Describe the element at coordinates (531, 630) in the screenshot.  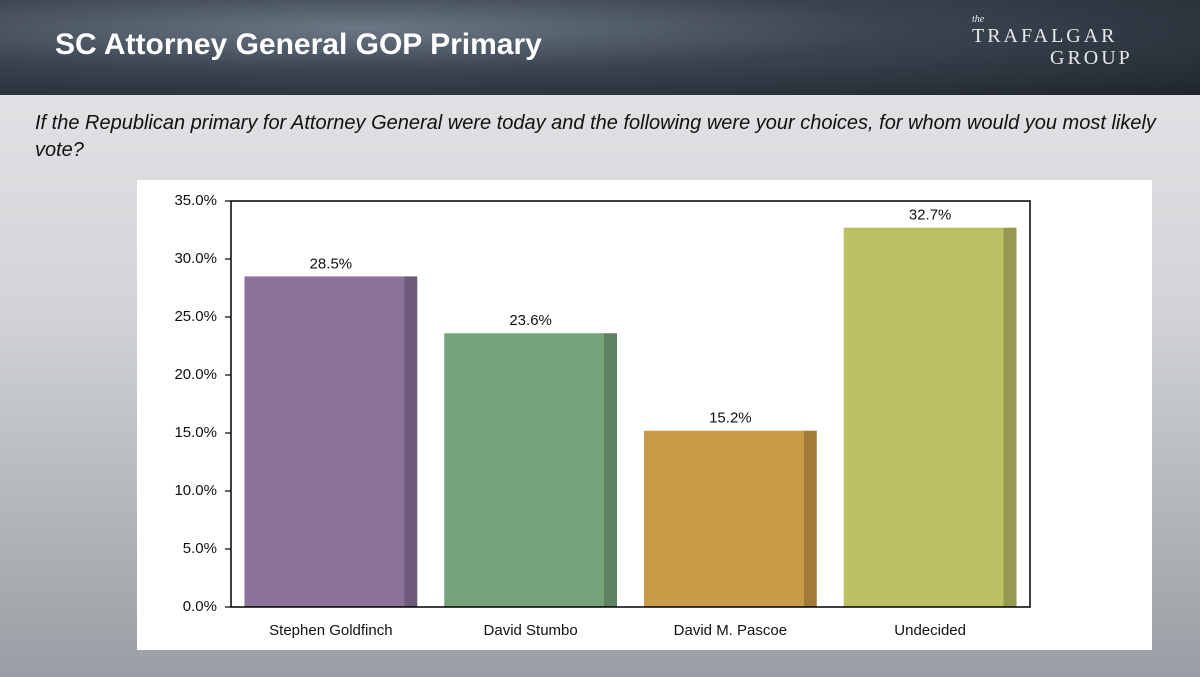
I see `x-tick-label: David Stumbo` at that location.